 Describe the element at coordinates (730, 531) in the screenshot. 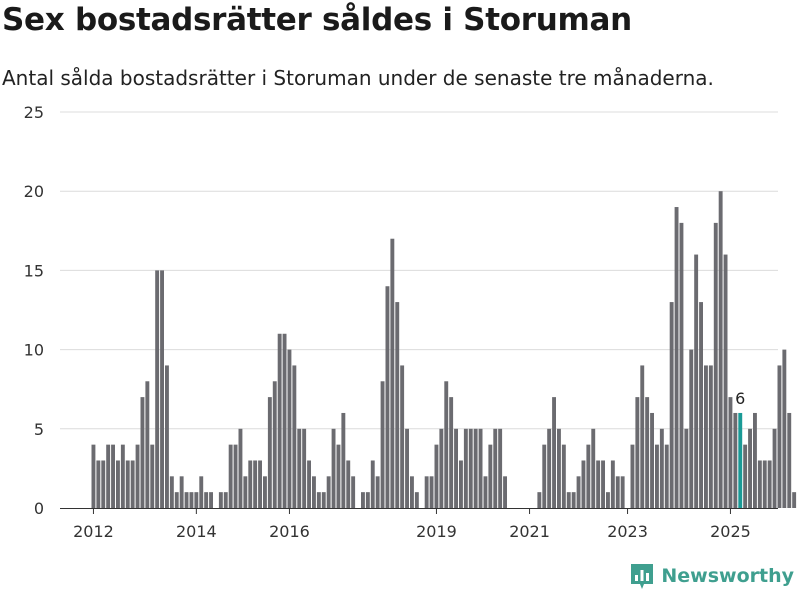

I see `x-tick-label: 2025` at that location.